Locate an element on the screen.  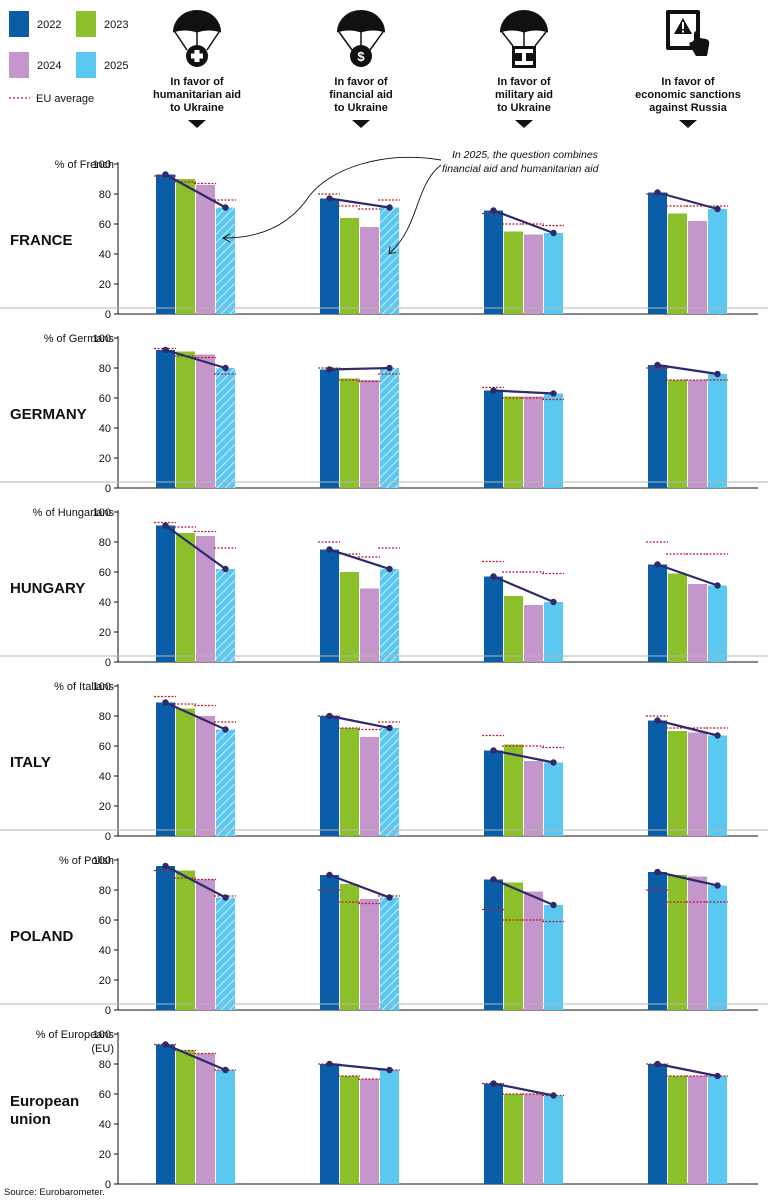
category-label-military-1: In favor of is located at coordinates (524, 82).